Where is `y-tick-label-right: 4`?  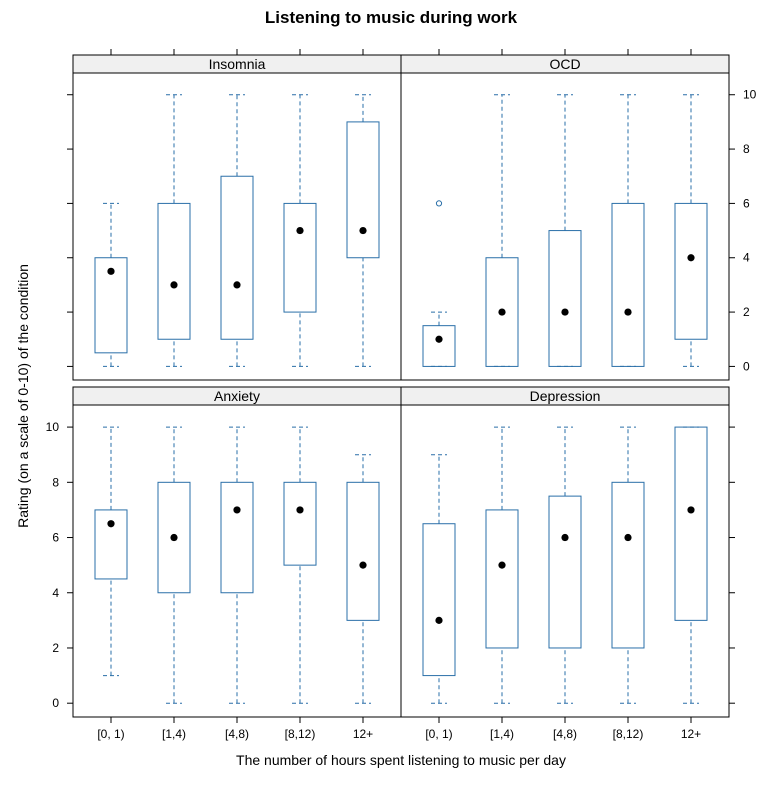
y-tick-label-right: 4 is located at coordinates (746, 258).